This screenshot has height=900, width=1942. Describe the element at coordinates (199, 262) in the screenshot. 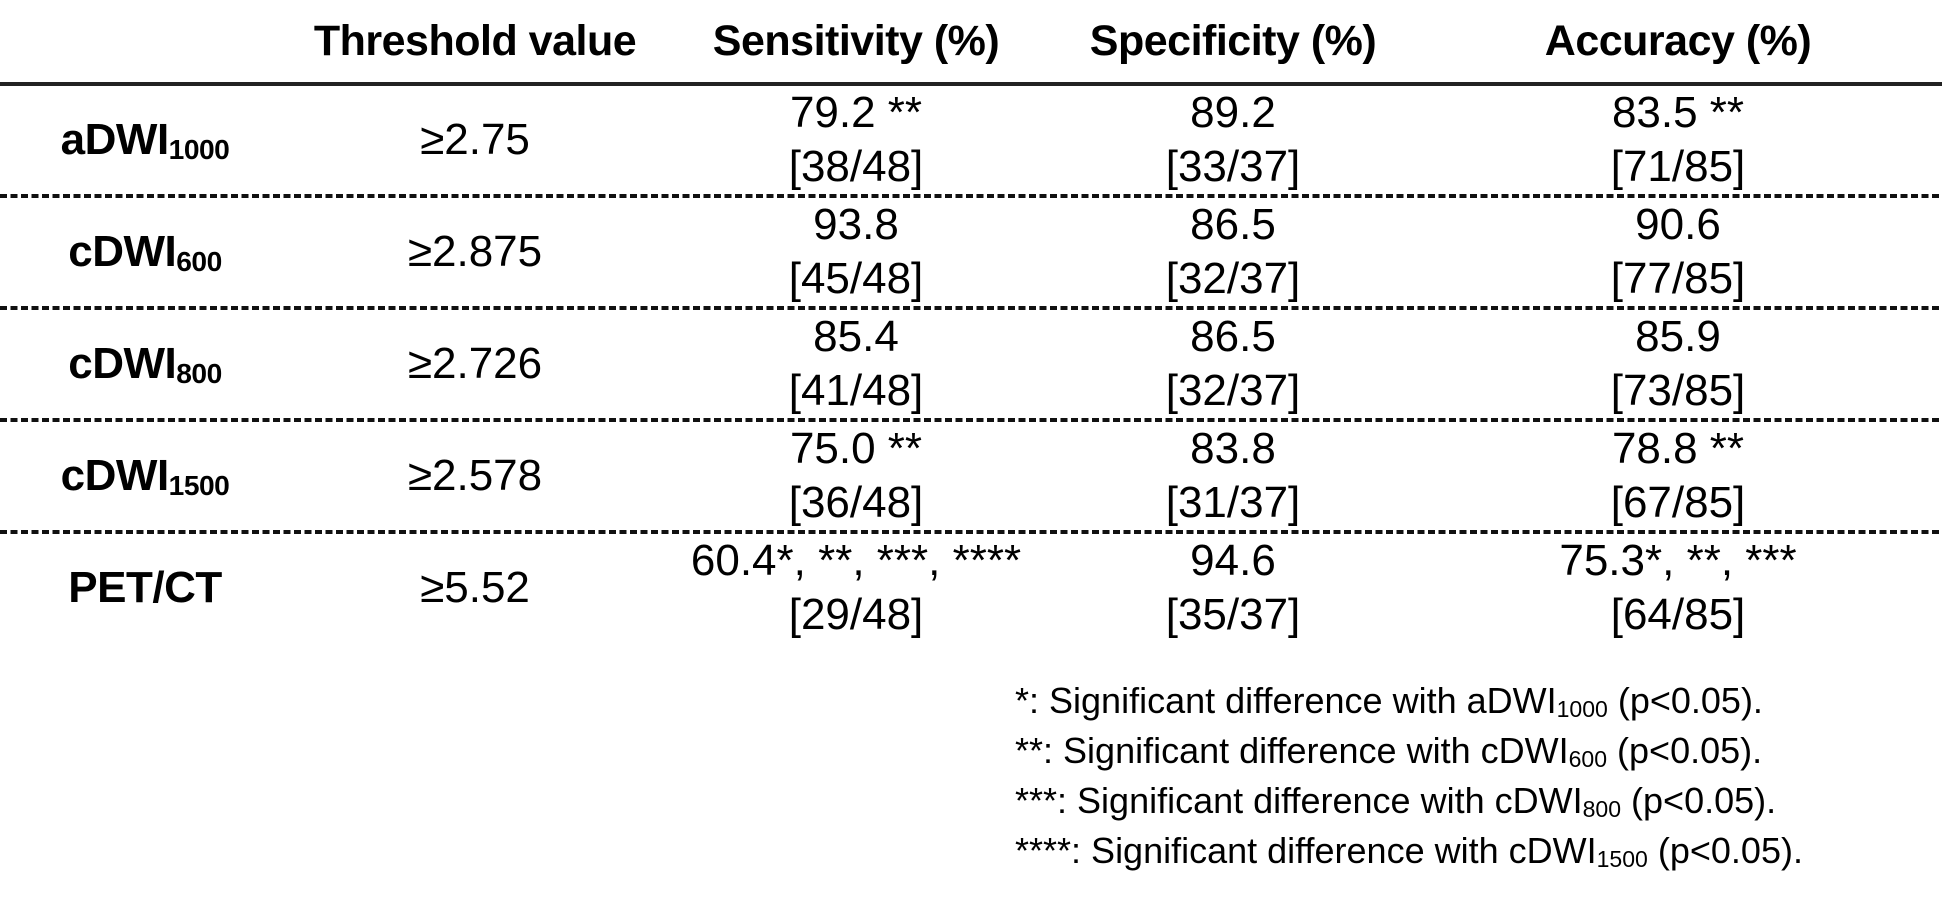

I see `row-label-subscript: 600` at that location.